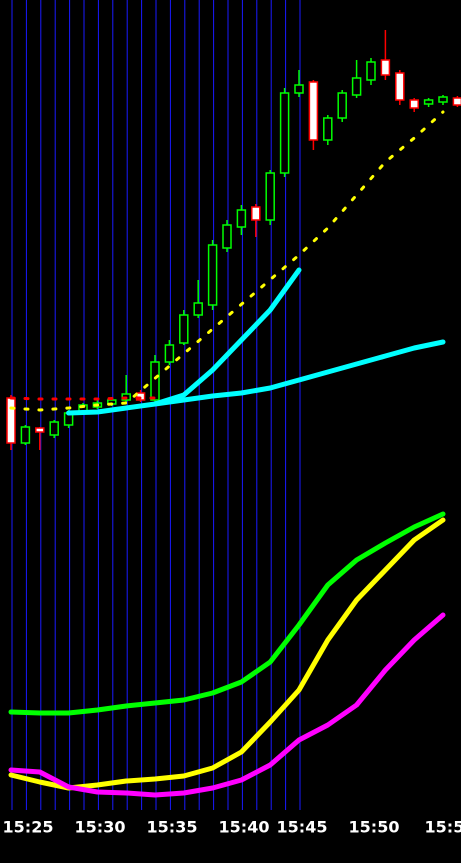  What do you see at coordinates (172, 827) in the screenshot?
I see `time-label: 15:35` at bounding box center [172, 827].